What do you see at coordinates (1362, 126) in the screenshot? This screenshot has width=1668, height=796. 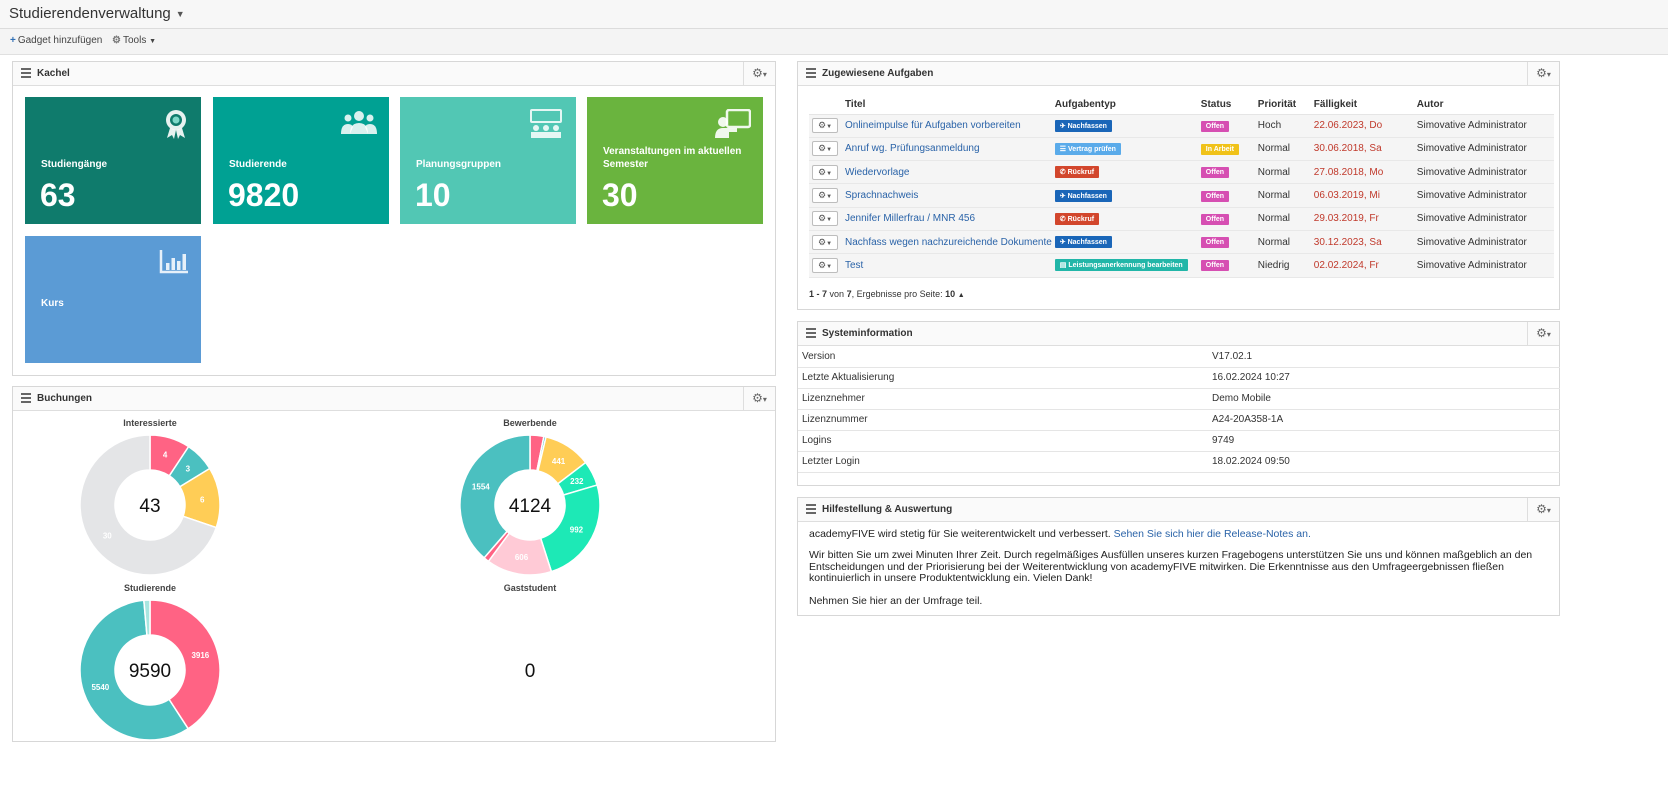 I see `task-due: 22.06.2023, Do` at bounding box center [1362, 126].